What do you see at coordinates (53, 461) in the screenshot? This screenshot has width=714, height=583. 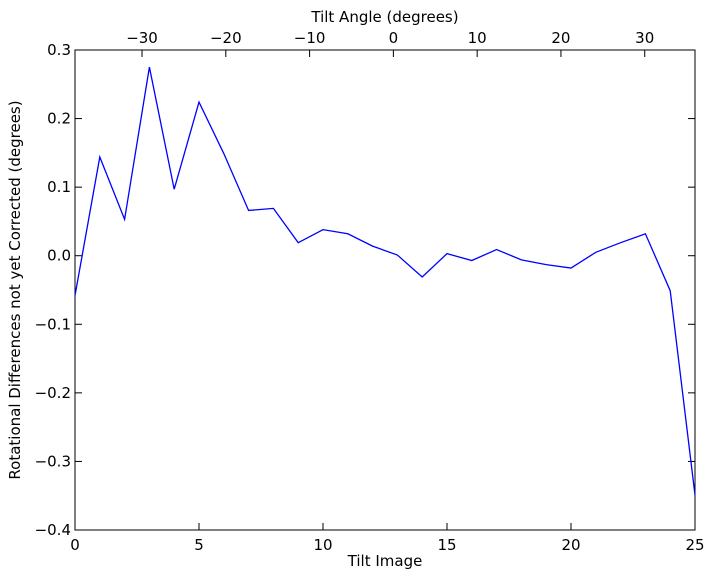 I see `y-tick-label: −0.3` at bounding box center [53, 461].